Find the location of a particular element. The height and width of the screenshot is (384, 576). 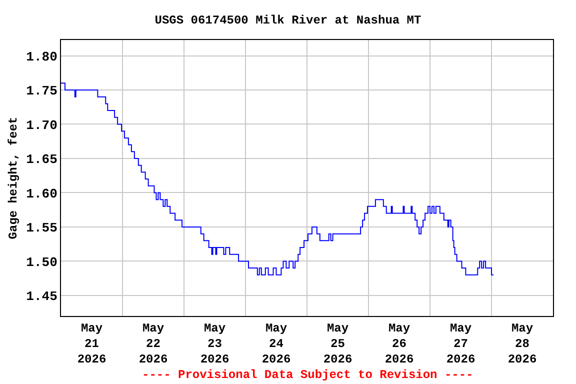

y-axis-title: Gage height, feet is located at coordinates (13, 178).